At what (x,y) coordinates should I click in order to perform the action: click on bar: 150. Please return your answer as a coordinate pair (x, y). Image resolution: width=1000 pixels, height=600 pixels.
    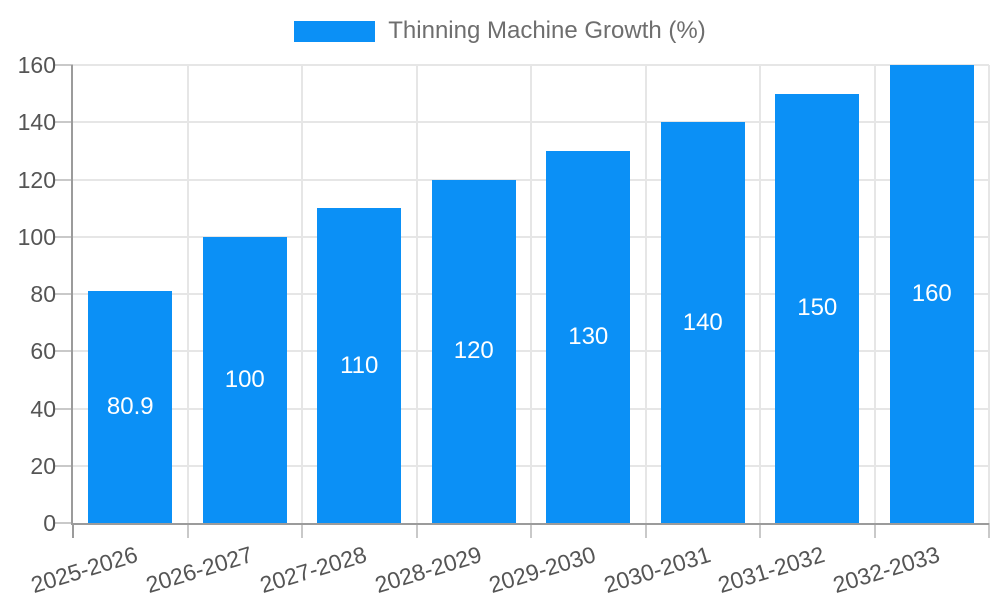
    Looking at the image, I should click on (817, 308).